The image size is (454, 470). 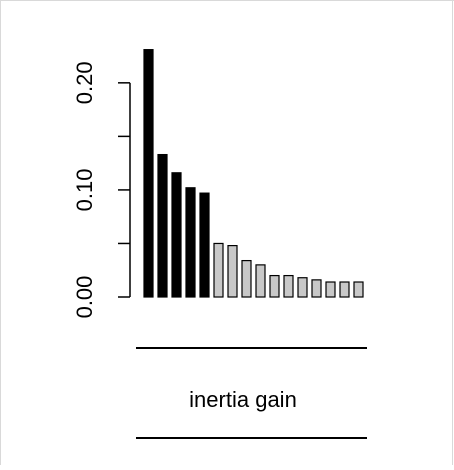 I want to click on frame-right-edge, so click(x=452, y=232).